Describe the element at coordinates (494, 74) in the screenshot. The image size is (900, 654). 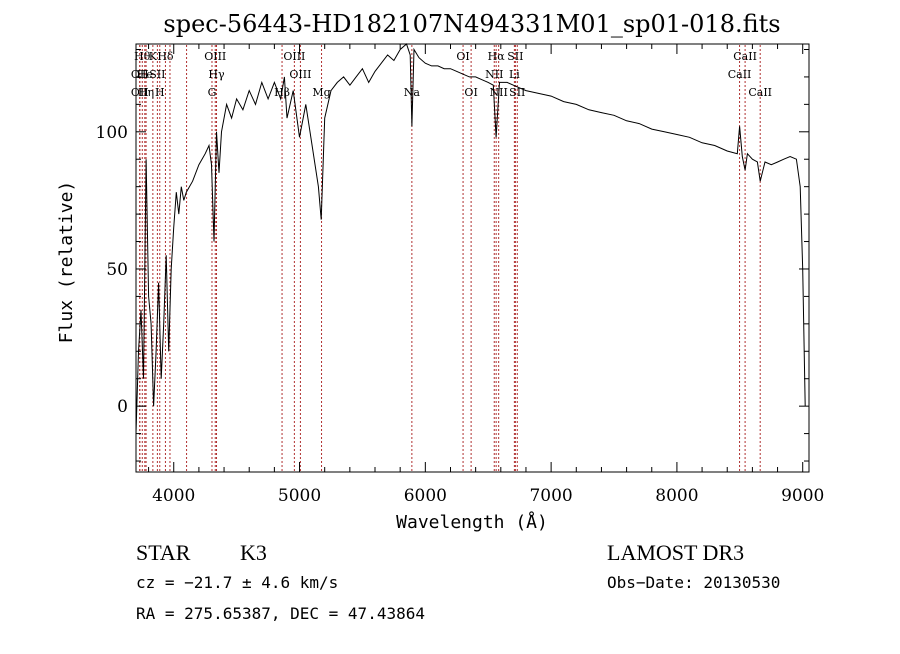
I see `line-label-21: NII` at that location.